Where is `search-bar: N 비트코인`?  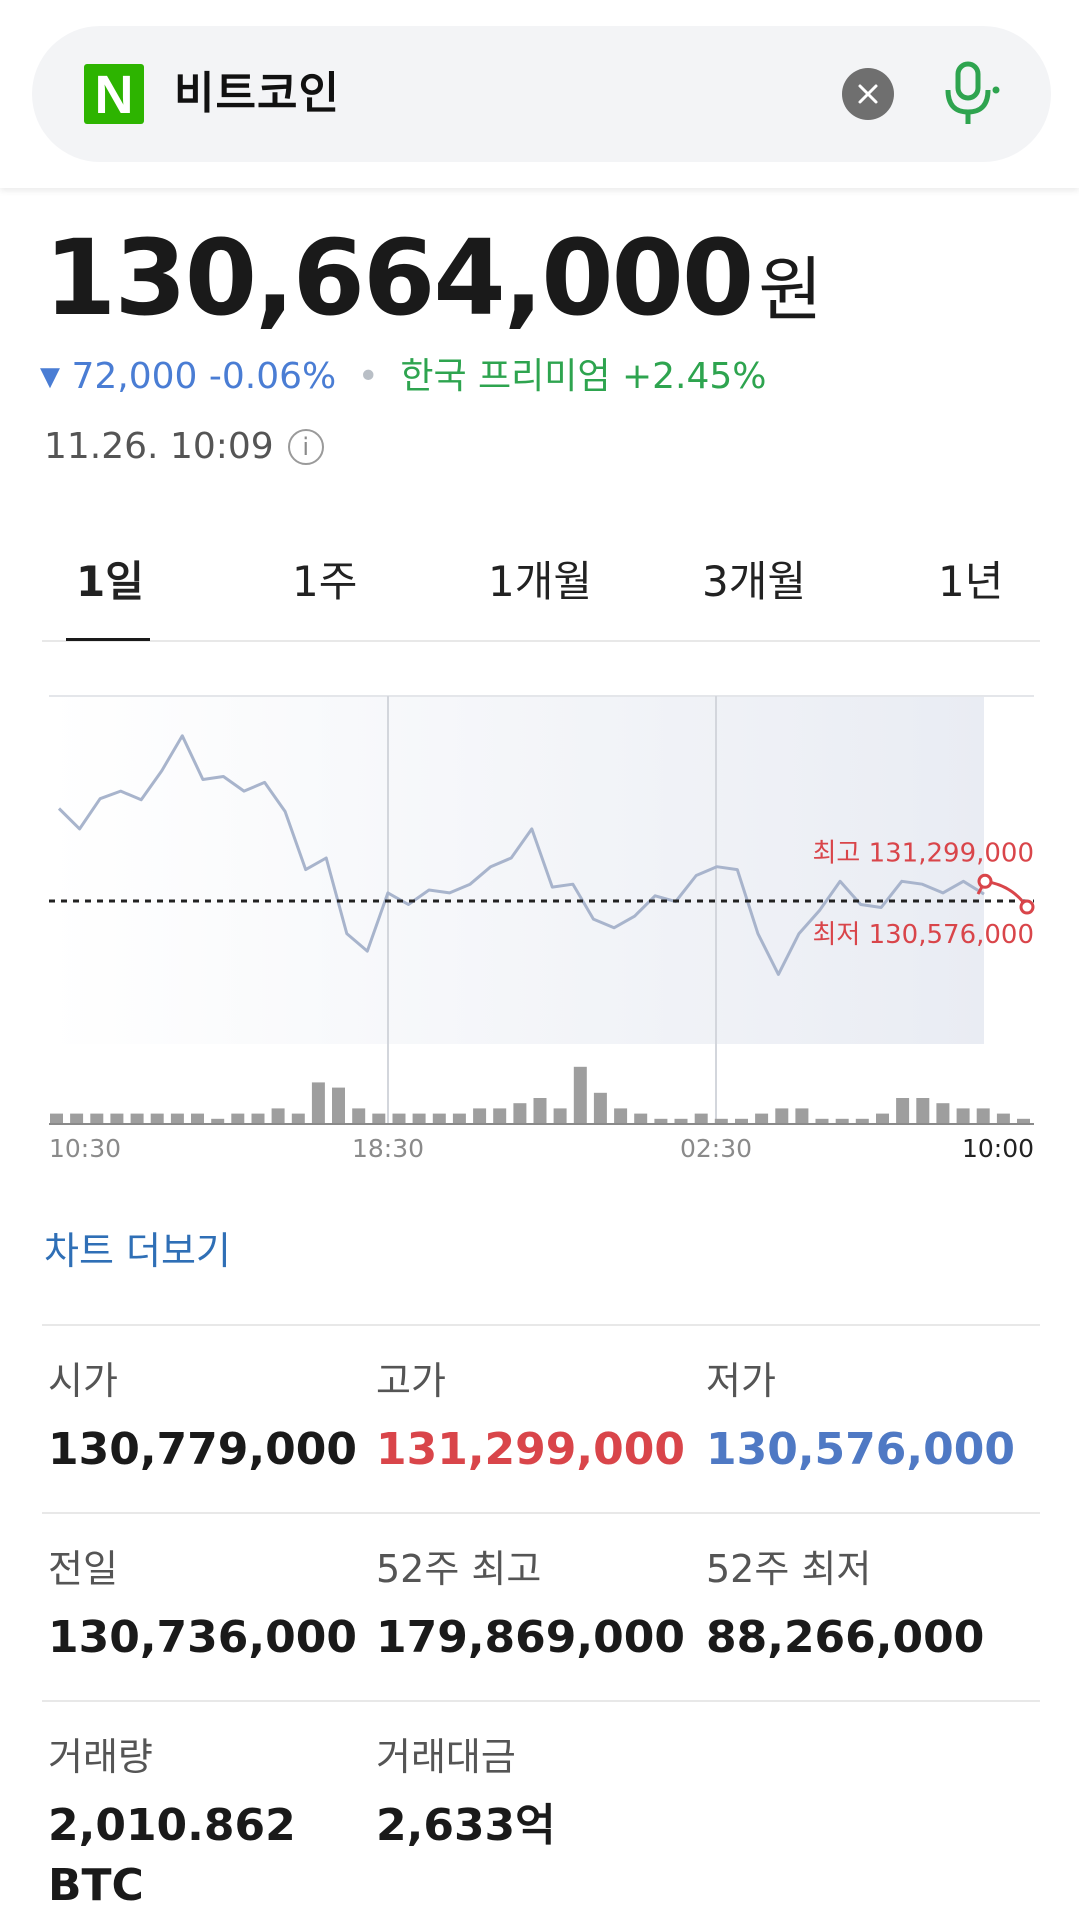
search-bar: N 비트코인 is located at coordinates (541, 94).